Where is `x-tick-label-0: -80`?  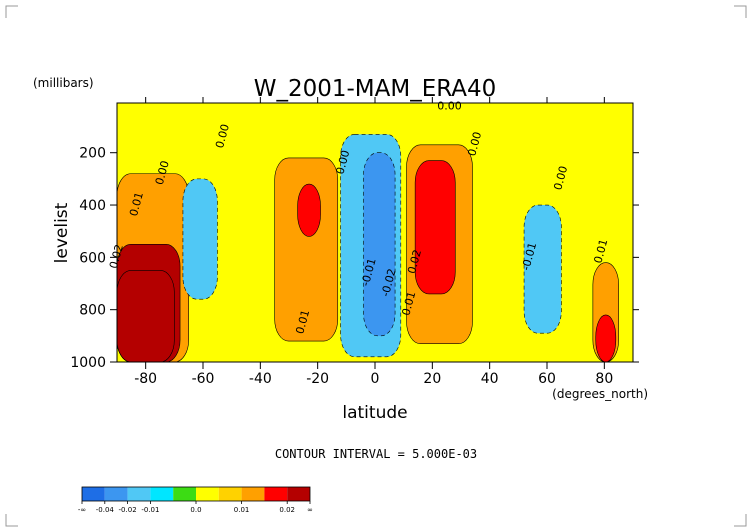 x-tick-label-0: -80 is located at coordinates (145, 379).